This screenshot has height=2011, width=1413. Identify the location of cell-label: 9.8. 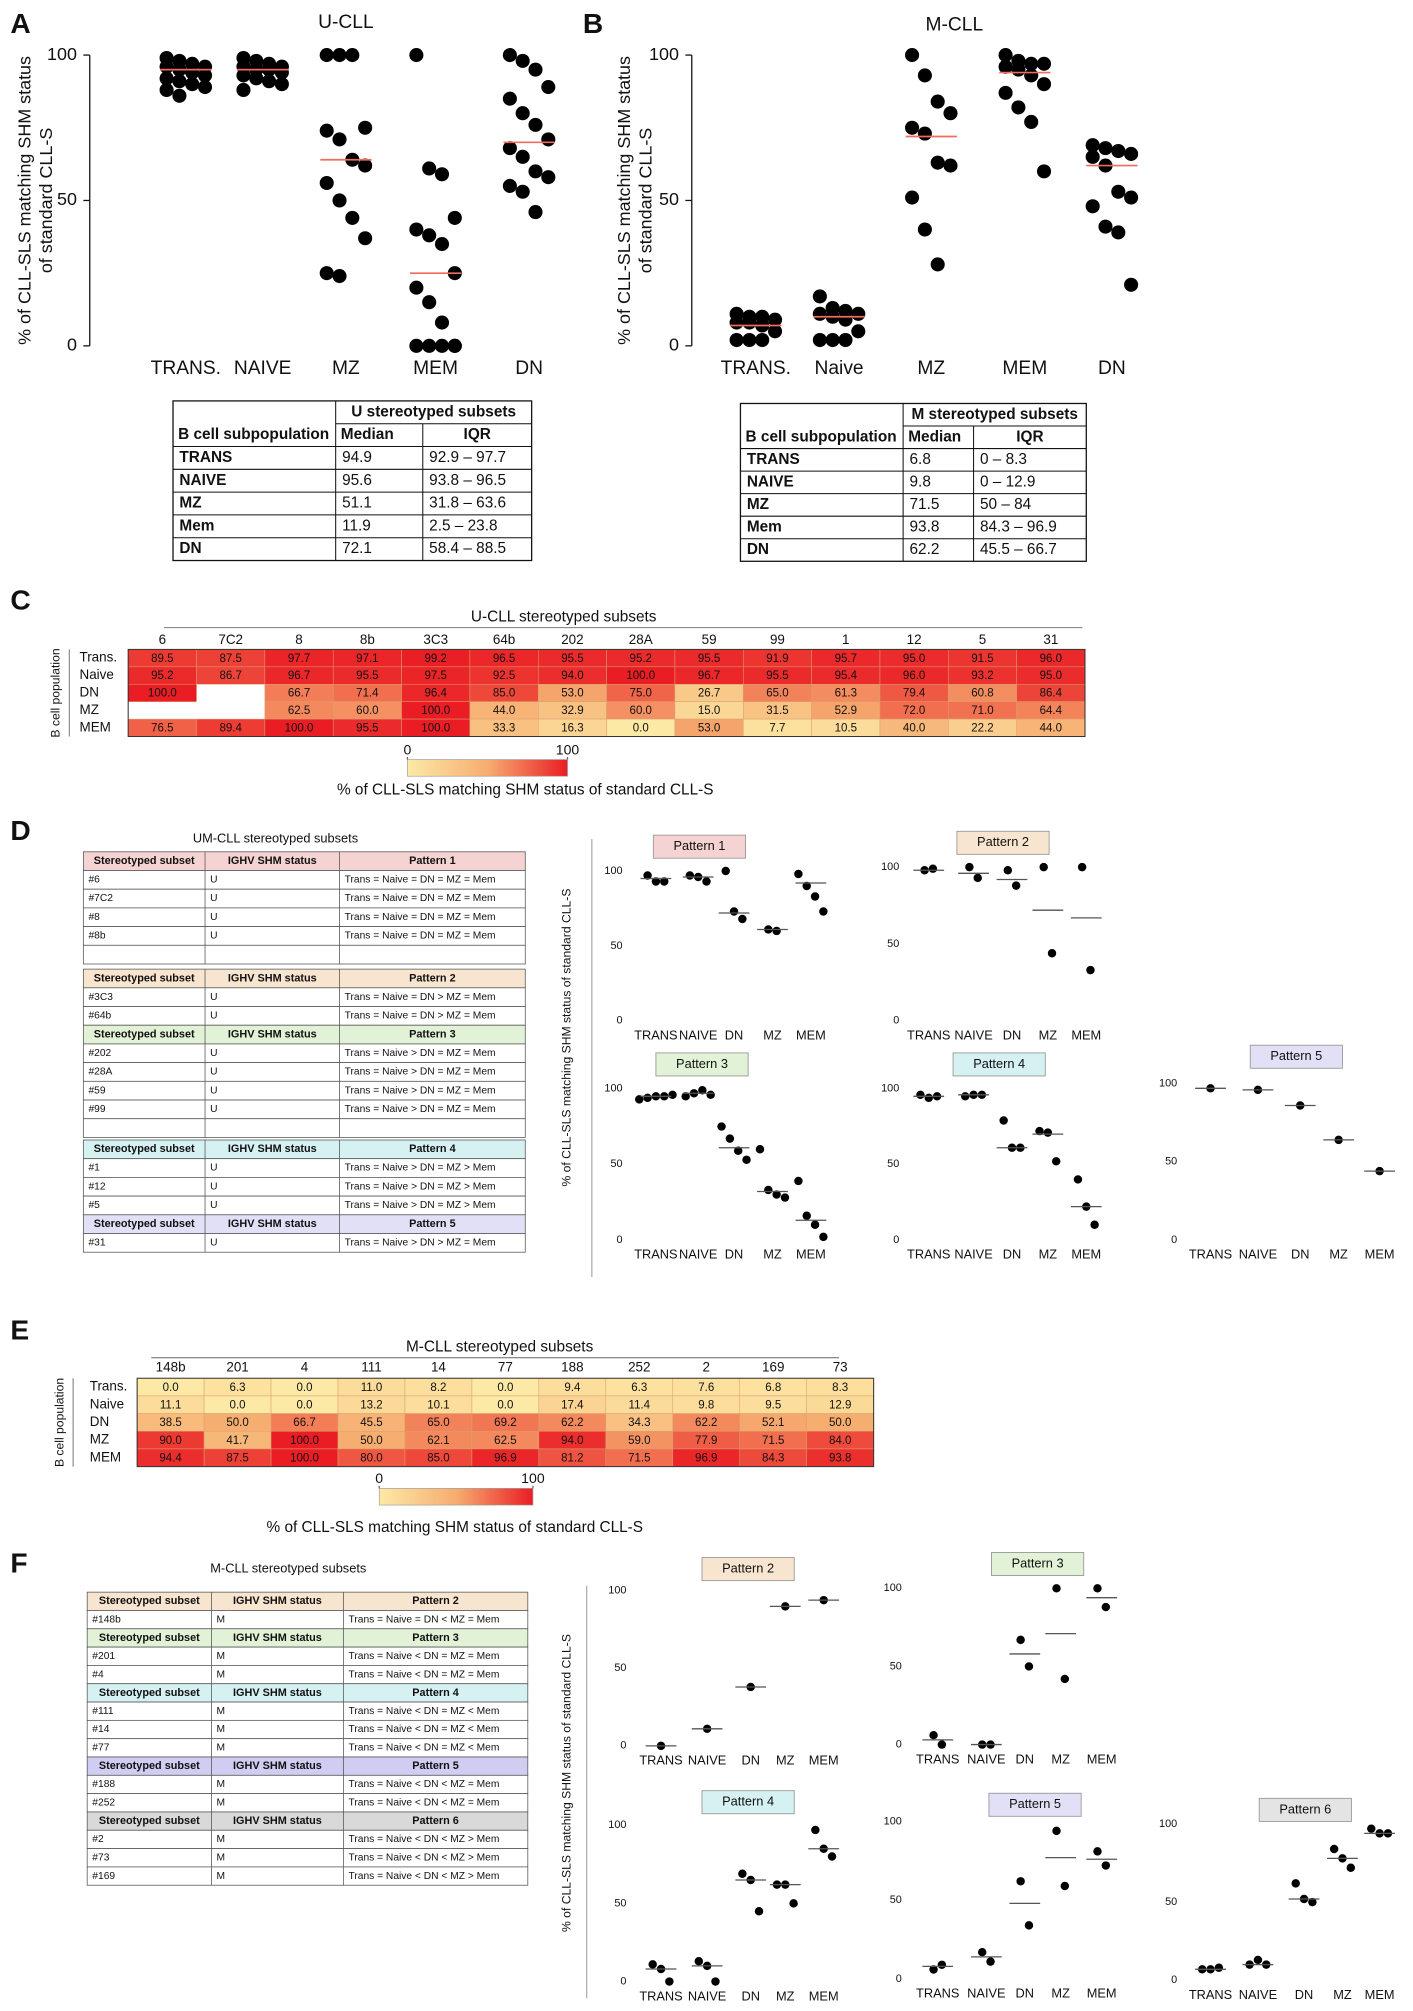
(706, 1405).